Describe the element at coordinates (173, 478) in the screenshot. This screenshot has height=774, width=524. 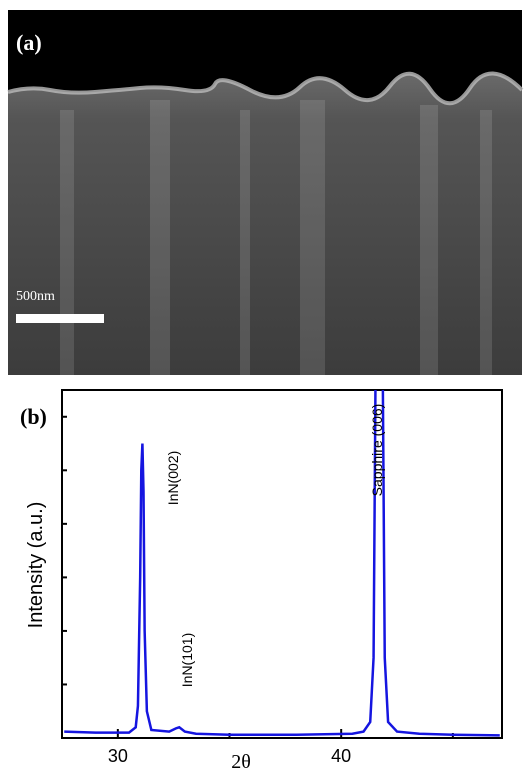
I see `peak-annotation: InN(002)` at that location.